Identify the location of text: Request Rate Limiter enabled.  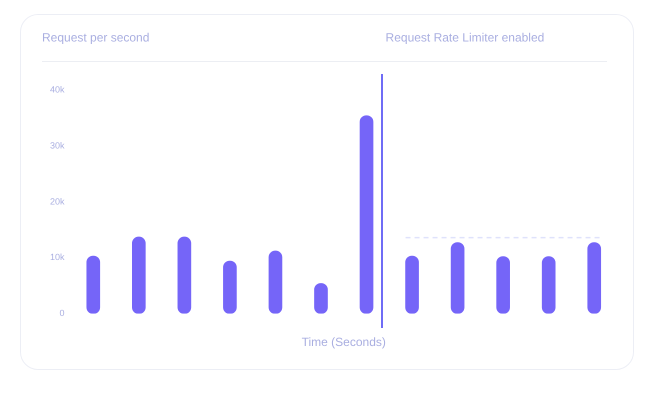
(465, 37).